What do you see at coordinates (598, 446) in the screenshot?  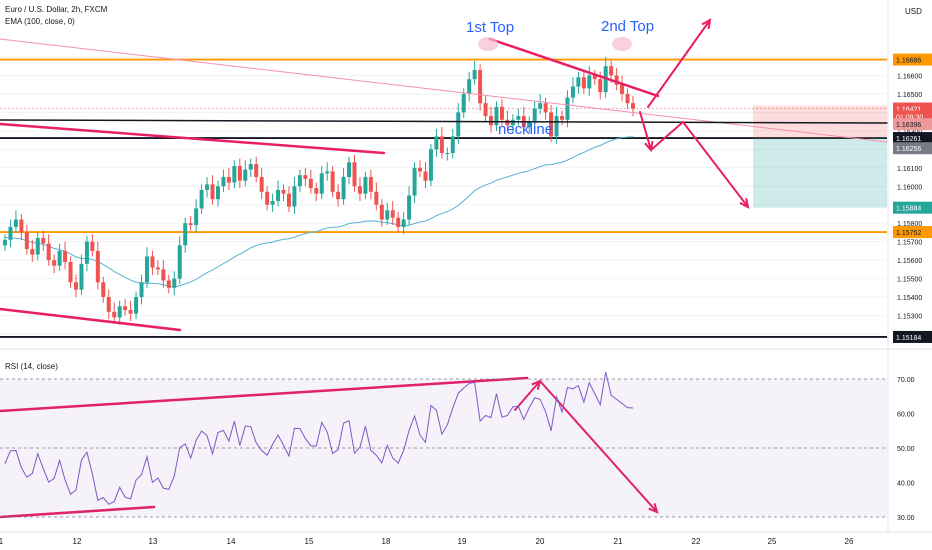 I see `rsi-down-arrow` at bounding box center [598, 446].